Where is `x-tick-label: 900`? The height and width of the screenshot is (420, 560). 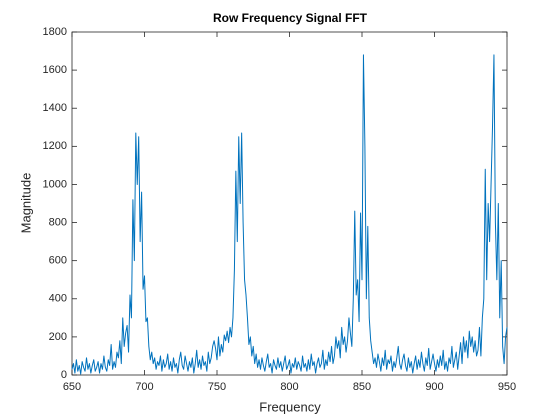
x-tick-label: 900 is located at coordinates (434, 387).